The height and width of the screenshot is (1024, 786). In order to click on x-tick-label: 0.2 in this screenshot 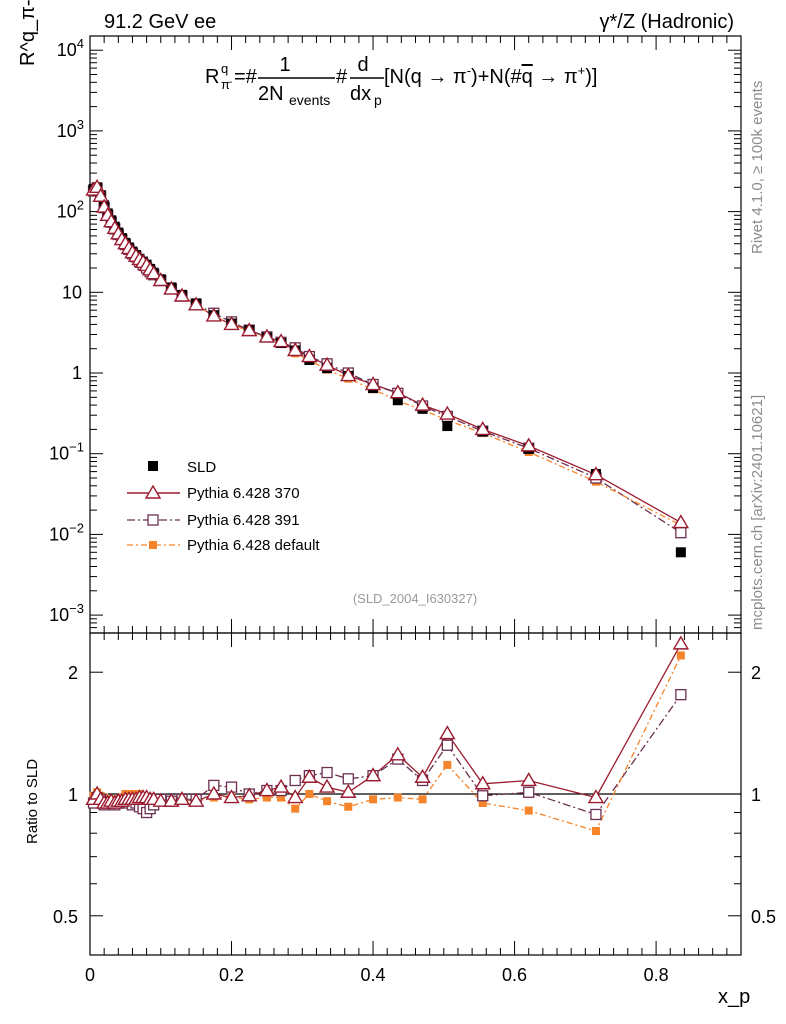, I will do `click(231, 975)`.